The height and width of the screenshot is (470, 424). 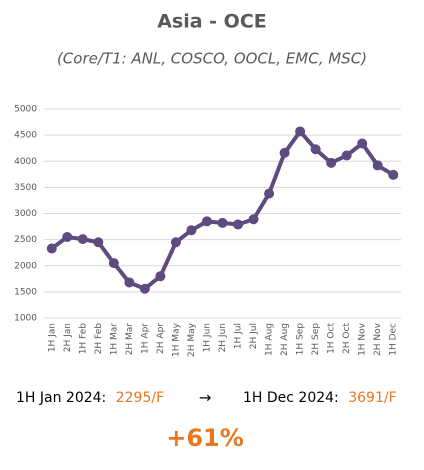 I want to click on change: +61%, so click(x=205, y=438).